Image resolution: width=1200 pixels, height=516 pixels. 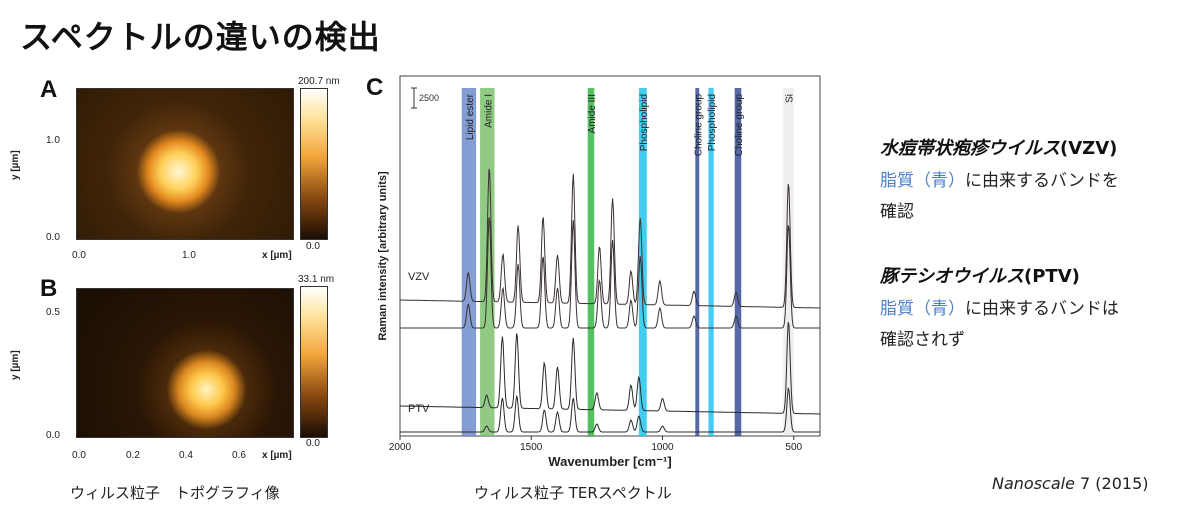 What do you see at coordinates (596, 444) in the screenshot?
I see `ticks-layer: 2000 1500 1000 500` at bounding box center [596, 444].